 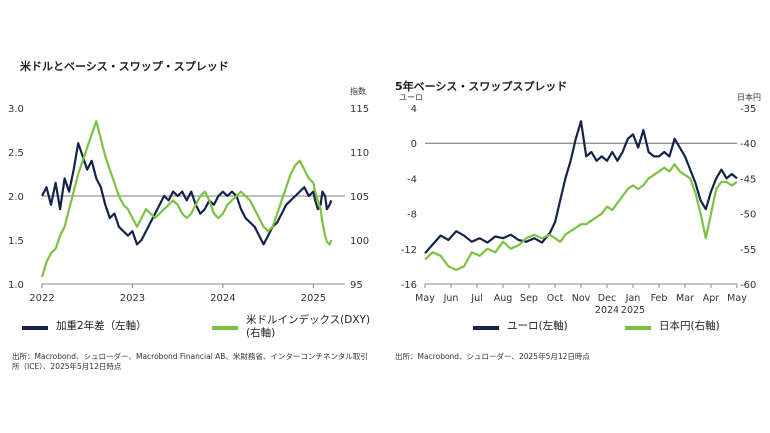 I want to click on y-right-tick-label: 110, so click(x=359, y=153).